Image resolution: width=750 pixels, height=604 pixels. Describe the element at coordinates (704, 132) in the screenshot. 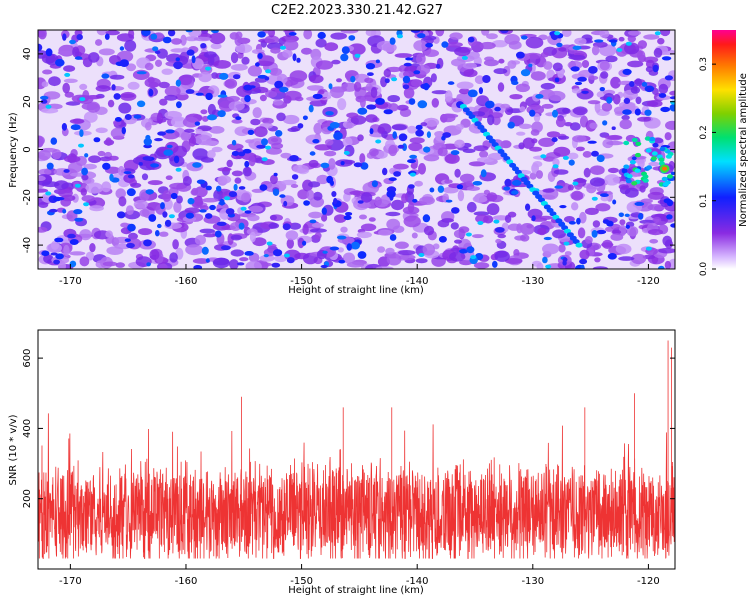

I see `colorbar-tick-label: 0.2` at that location.